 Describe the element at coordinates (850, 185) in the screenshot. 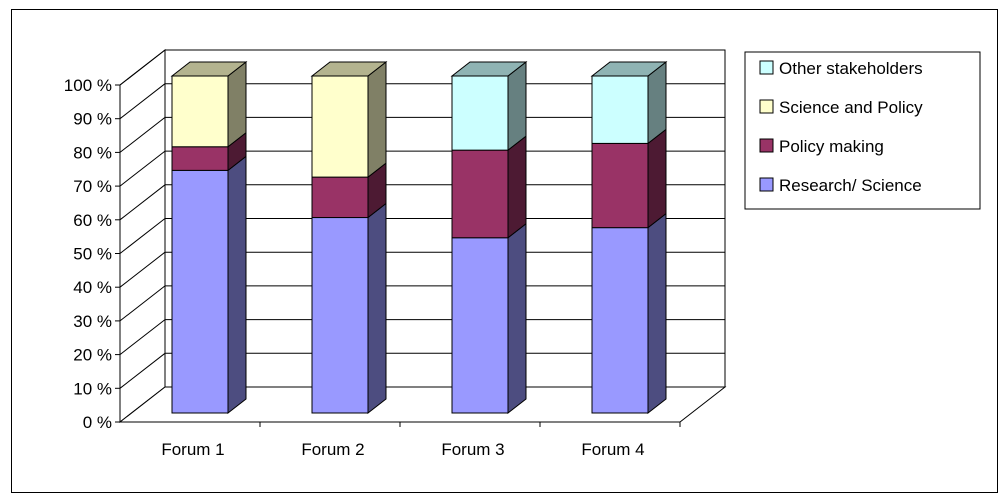

I see `legend-label: Research/ Science` at that location.